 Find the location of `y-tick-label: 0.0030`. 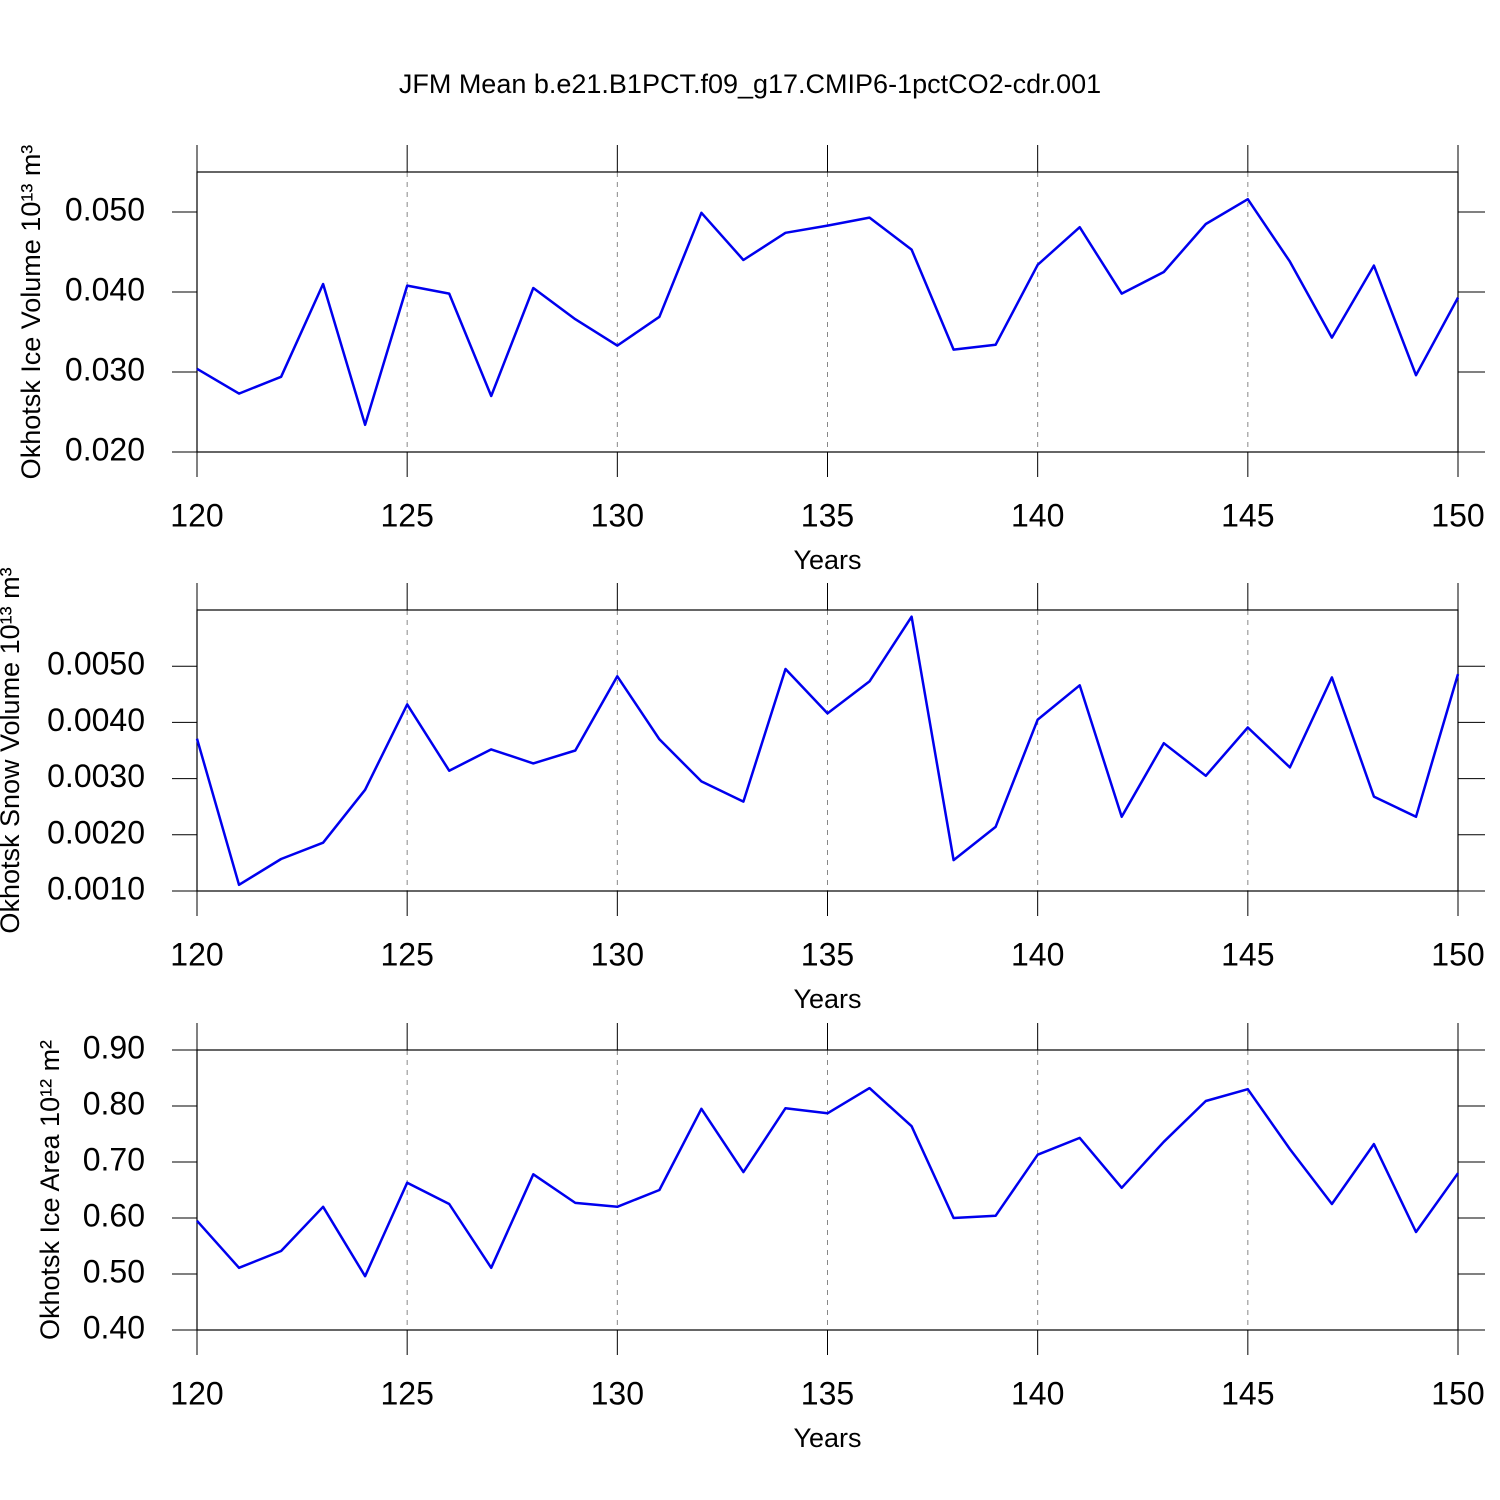

y-tick-label: 0.0030 is located at coordinates (96, 776).